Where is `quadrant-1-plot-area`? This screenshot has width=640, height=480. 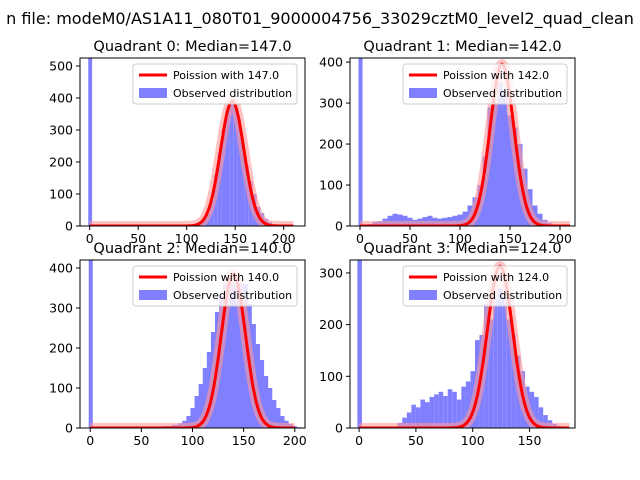
quadrant-1-plot-area is located at coordinates (465, 142).